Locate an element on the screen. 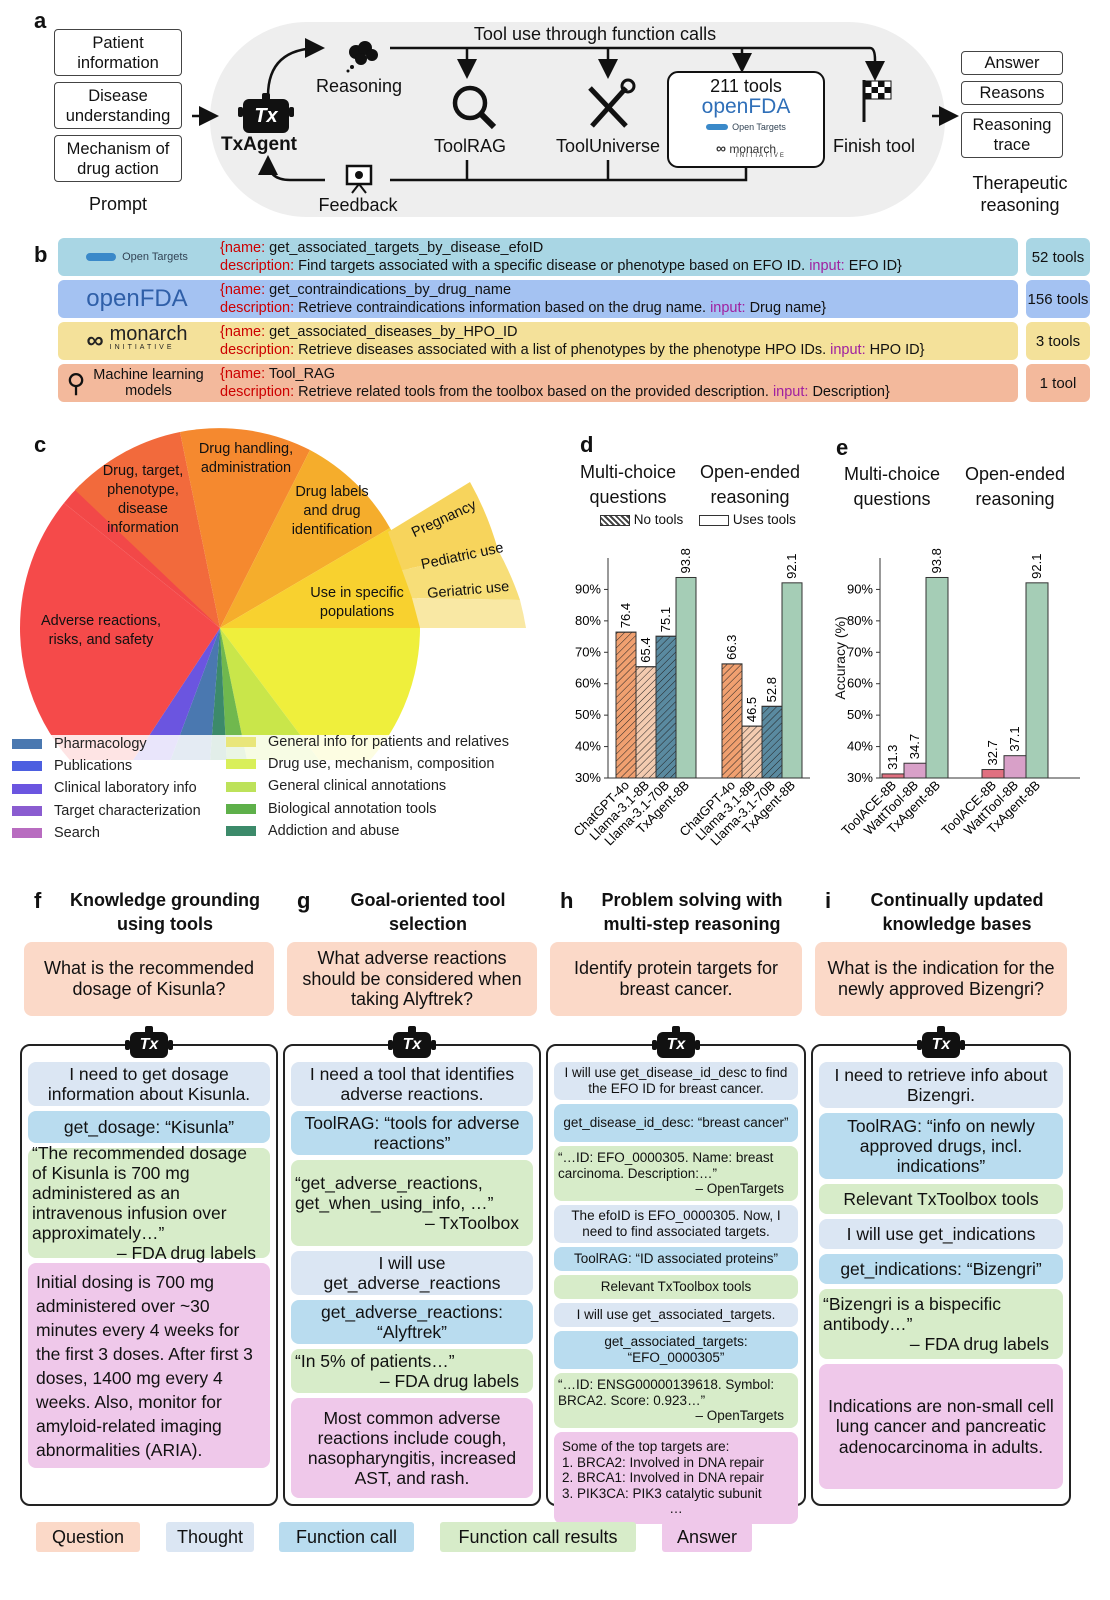 Image resolution: width=1110 pixels, height=1600 pixels. count-opentargets: 52 tools is located at coordinates (1058, 257).